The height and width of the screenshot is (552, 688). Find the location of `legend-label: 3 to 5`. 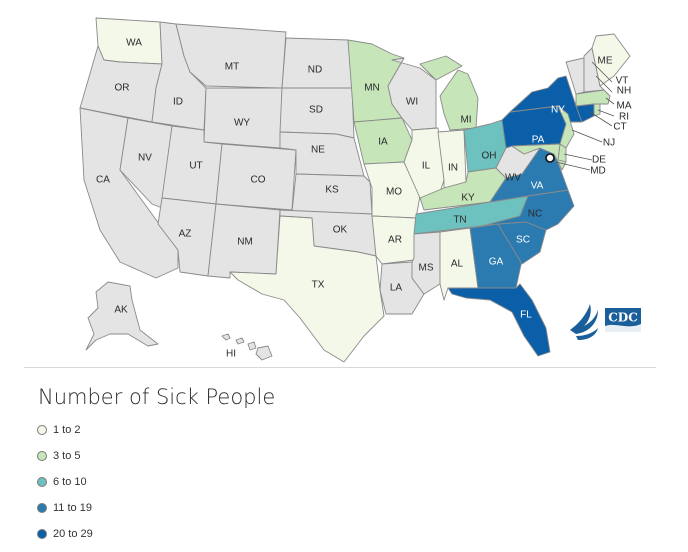

legend-label: 3 to 5 is located at coordinates (67, 456).